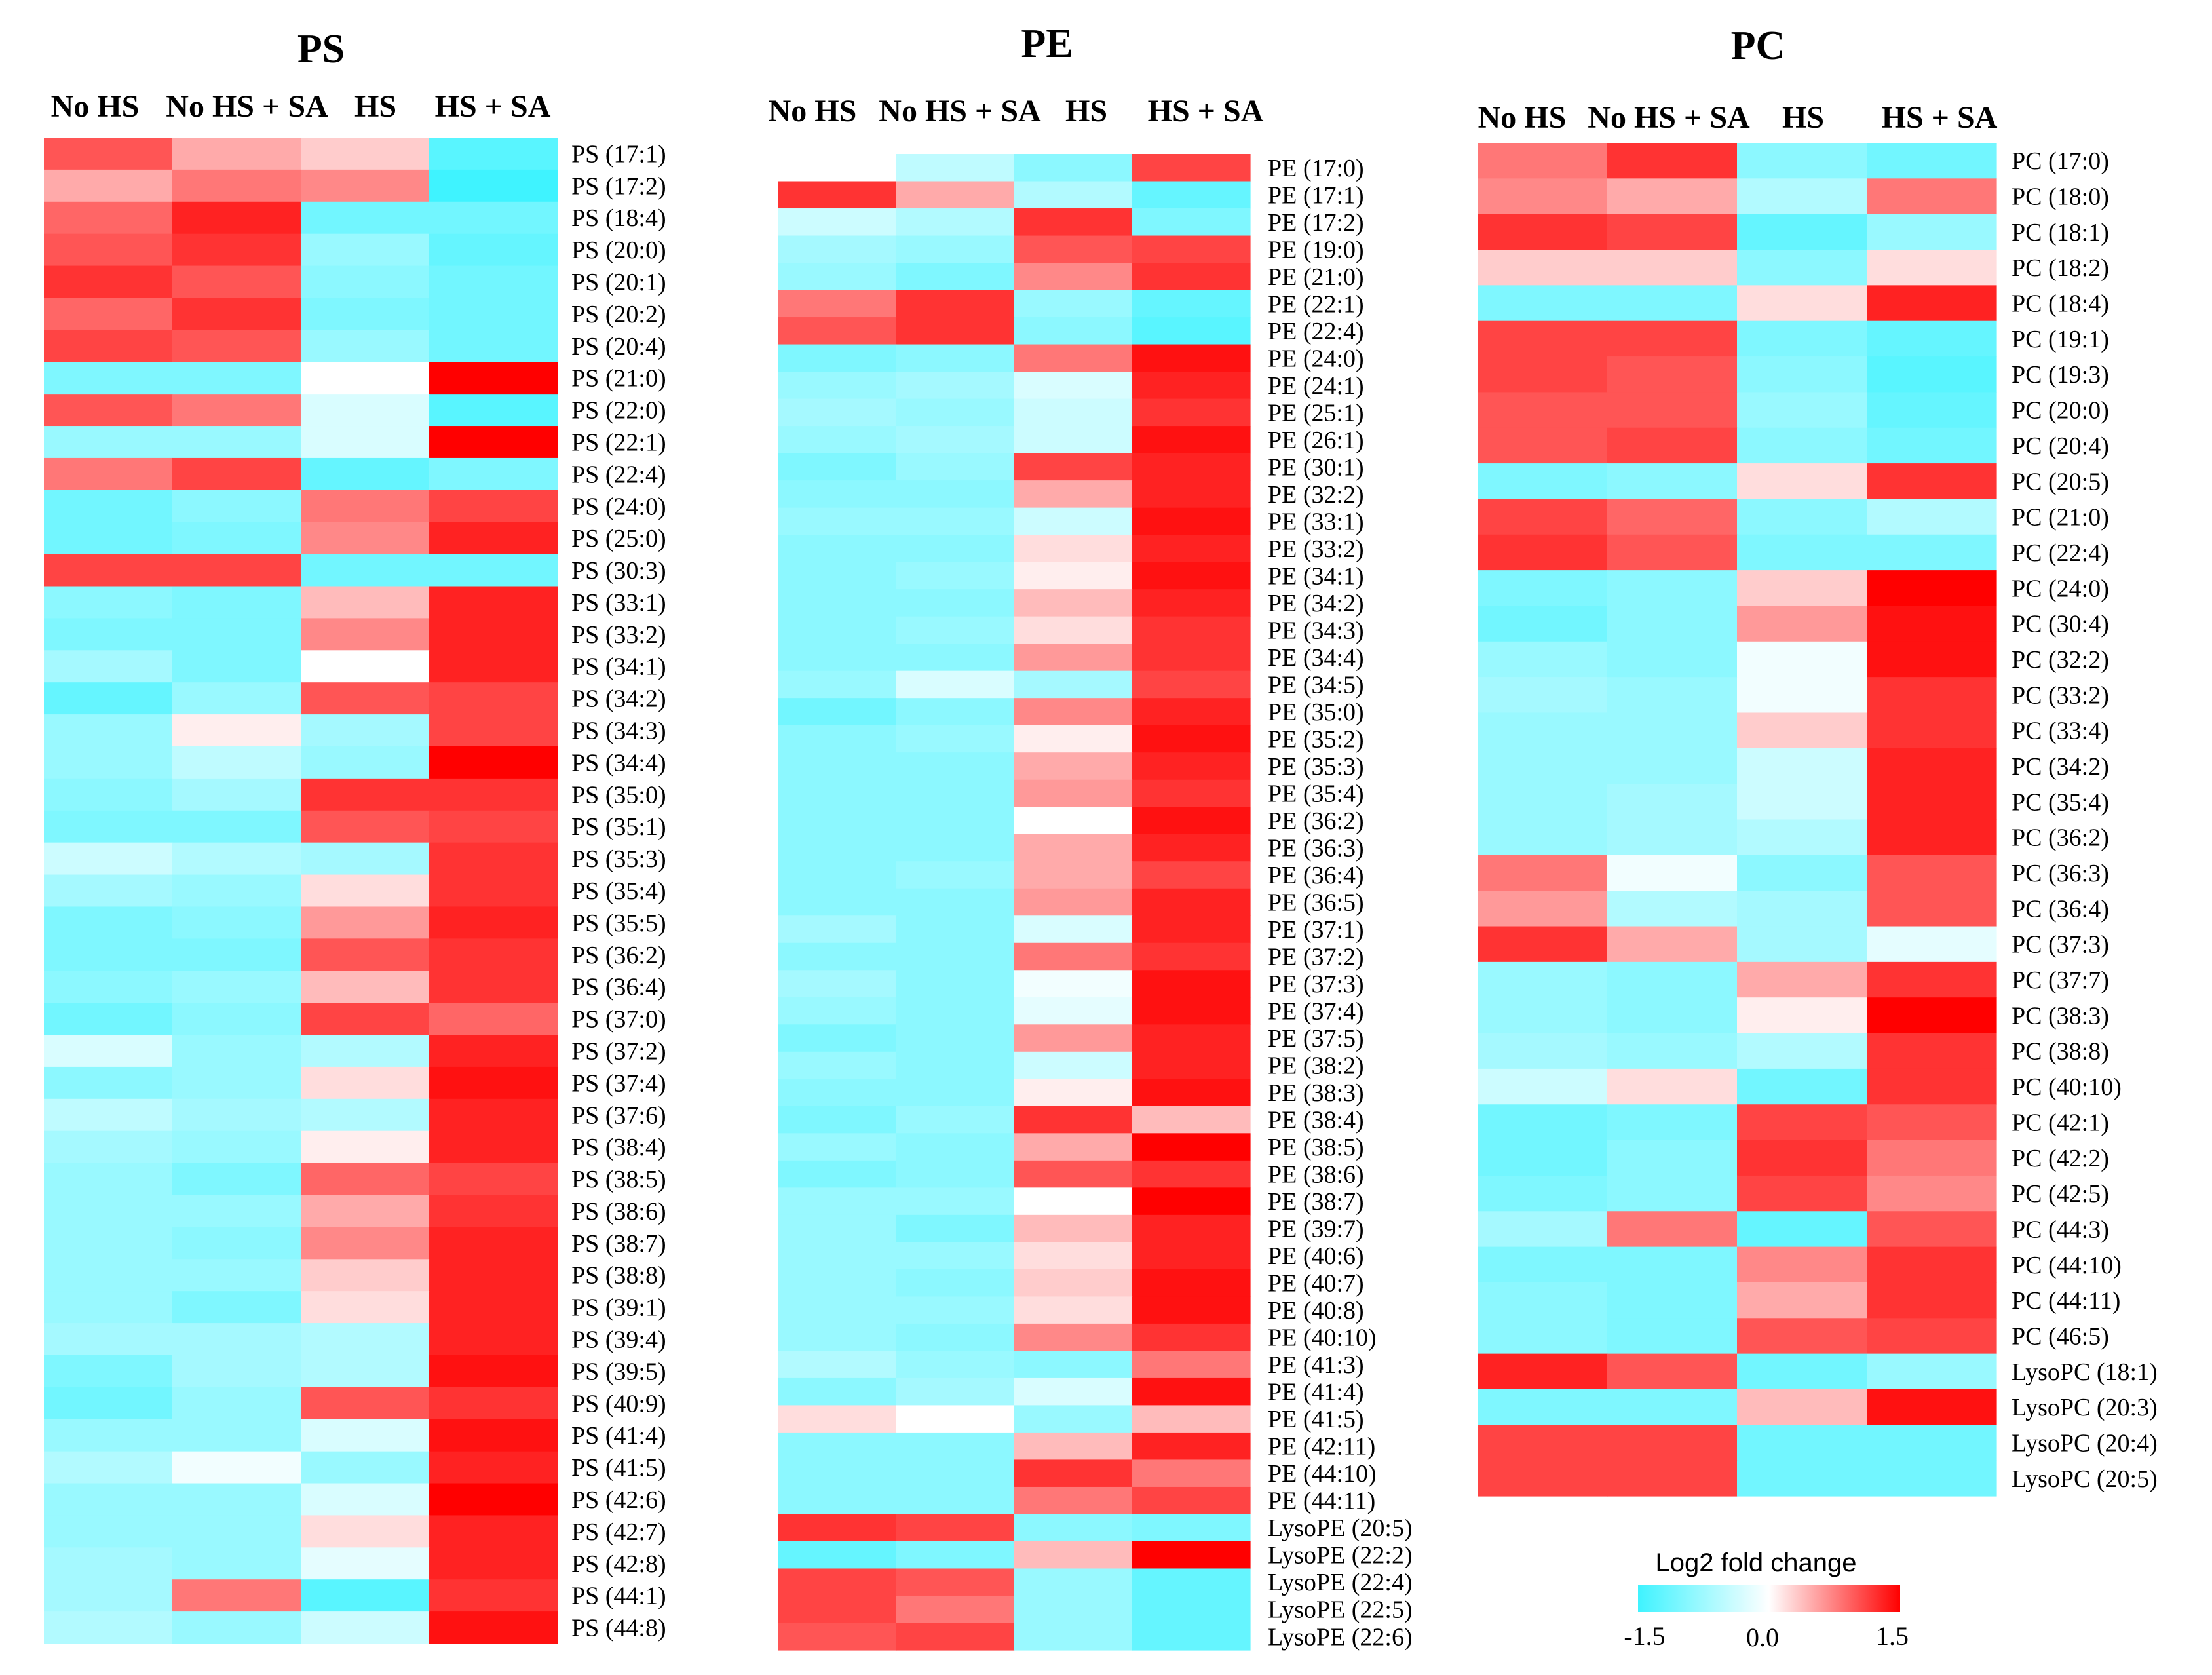 Image resolution: width=2212 pixels, height=1675 pixels. What do you see at coordinates (1340, 1637) in the screenshot?
I see `pe-row-label: LysoPE (22:6)` at bounding box center [1340, 1637].